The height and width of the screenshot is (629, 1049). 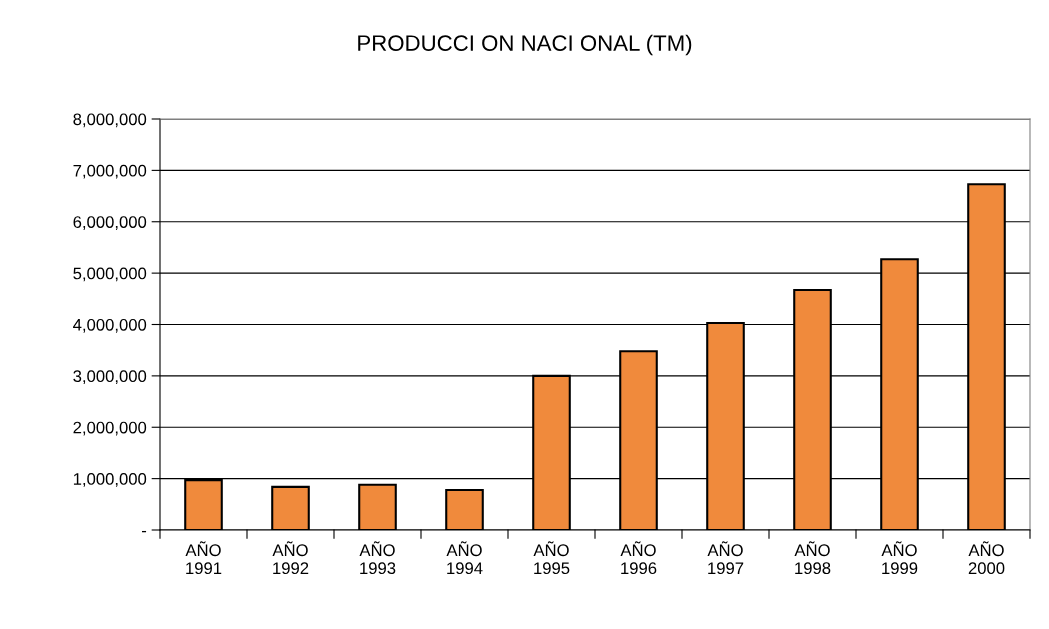 I want to click on x-tick-label: AÑO 1993, so click(x=377, y=558).